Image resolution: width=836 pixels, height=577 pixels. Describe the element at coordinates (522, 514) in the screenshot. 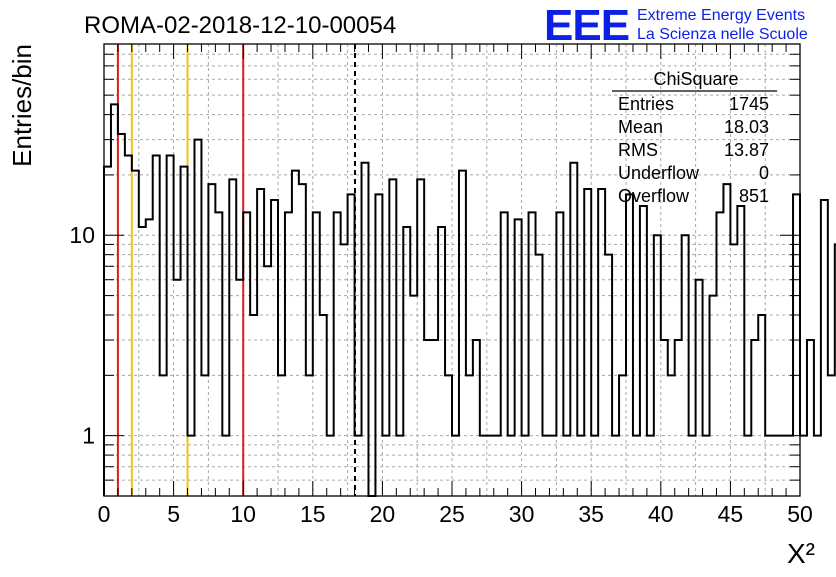

I see `x-tick-label: 30` at that location.